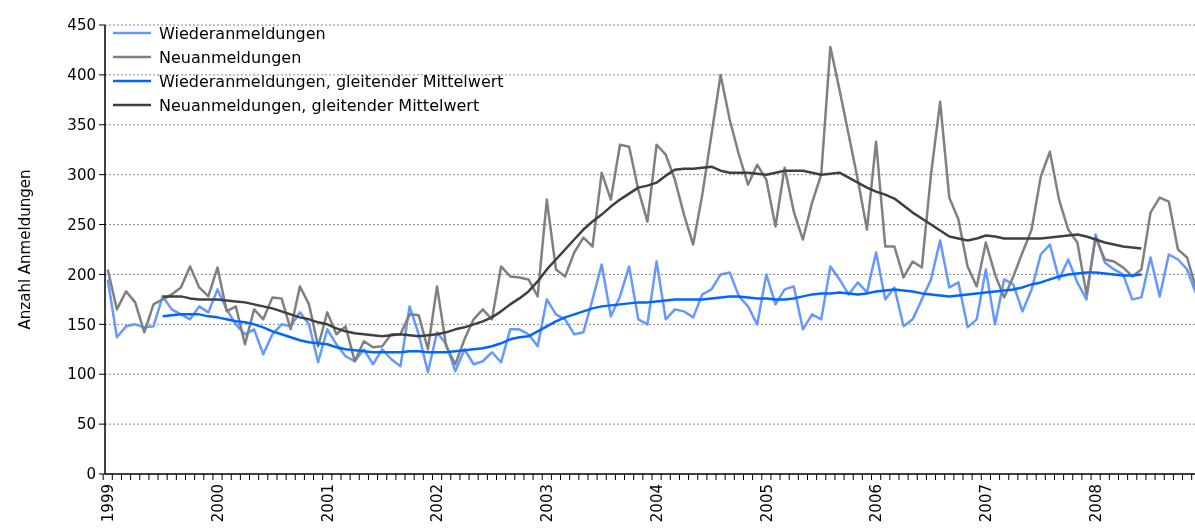  Describe the element at coordinates (81, 274) in the screenshot. I see `y-tick-label: 200` at that location.